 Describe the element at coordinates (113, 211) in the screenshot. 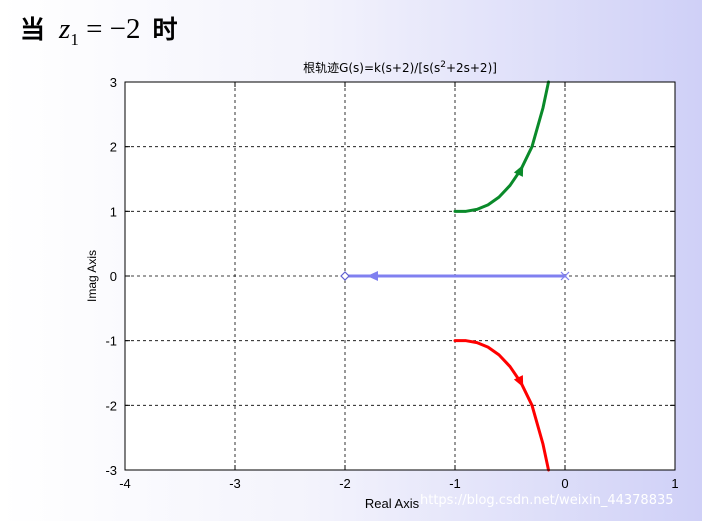

I see `y-tick-label: 1` at that location.